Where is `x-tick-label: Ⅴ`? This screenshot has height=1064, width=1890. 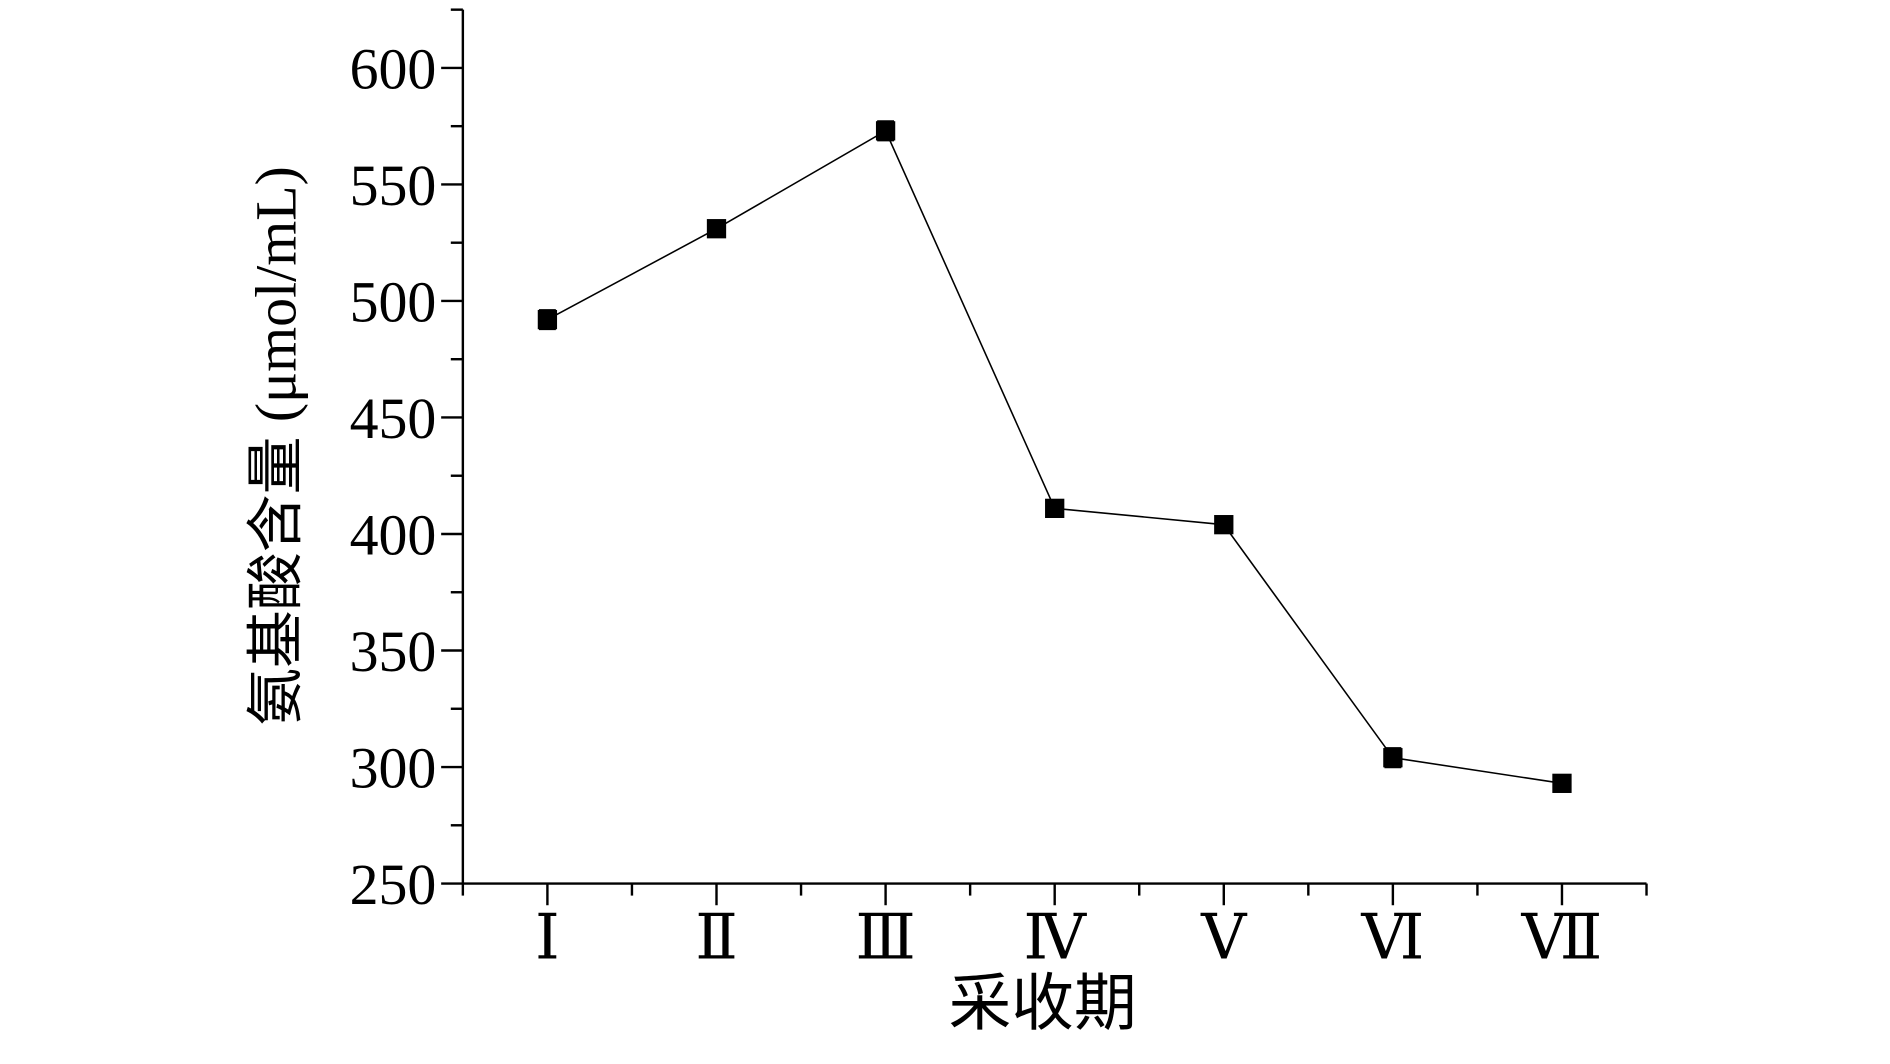
x-tick-label: Ⅴ is located at coordinates (1224, 937).